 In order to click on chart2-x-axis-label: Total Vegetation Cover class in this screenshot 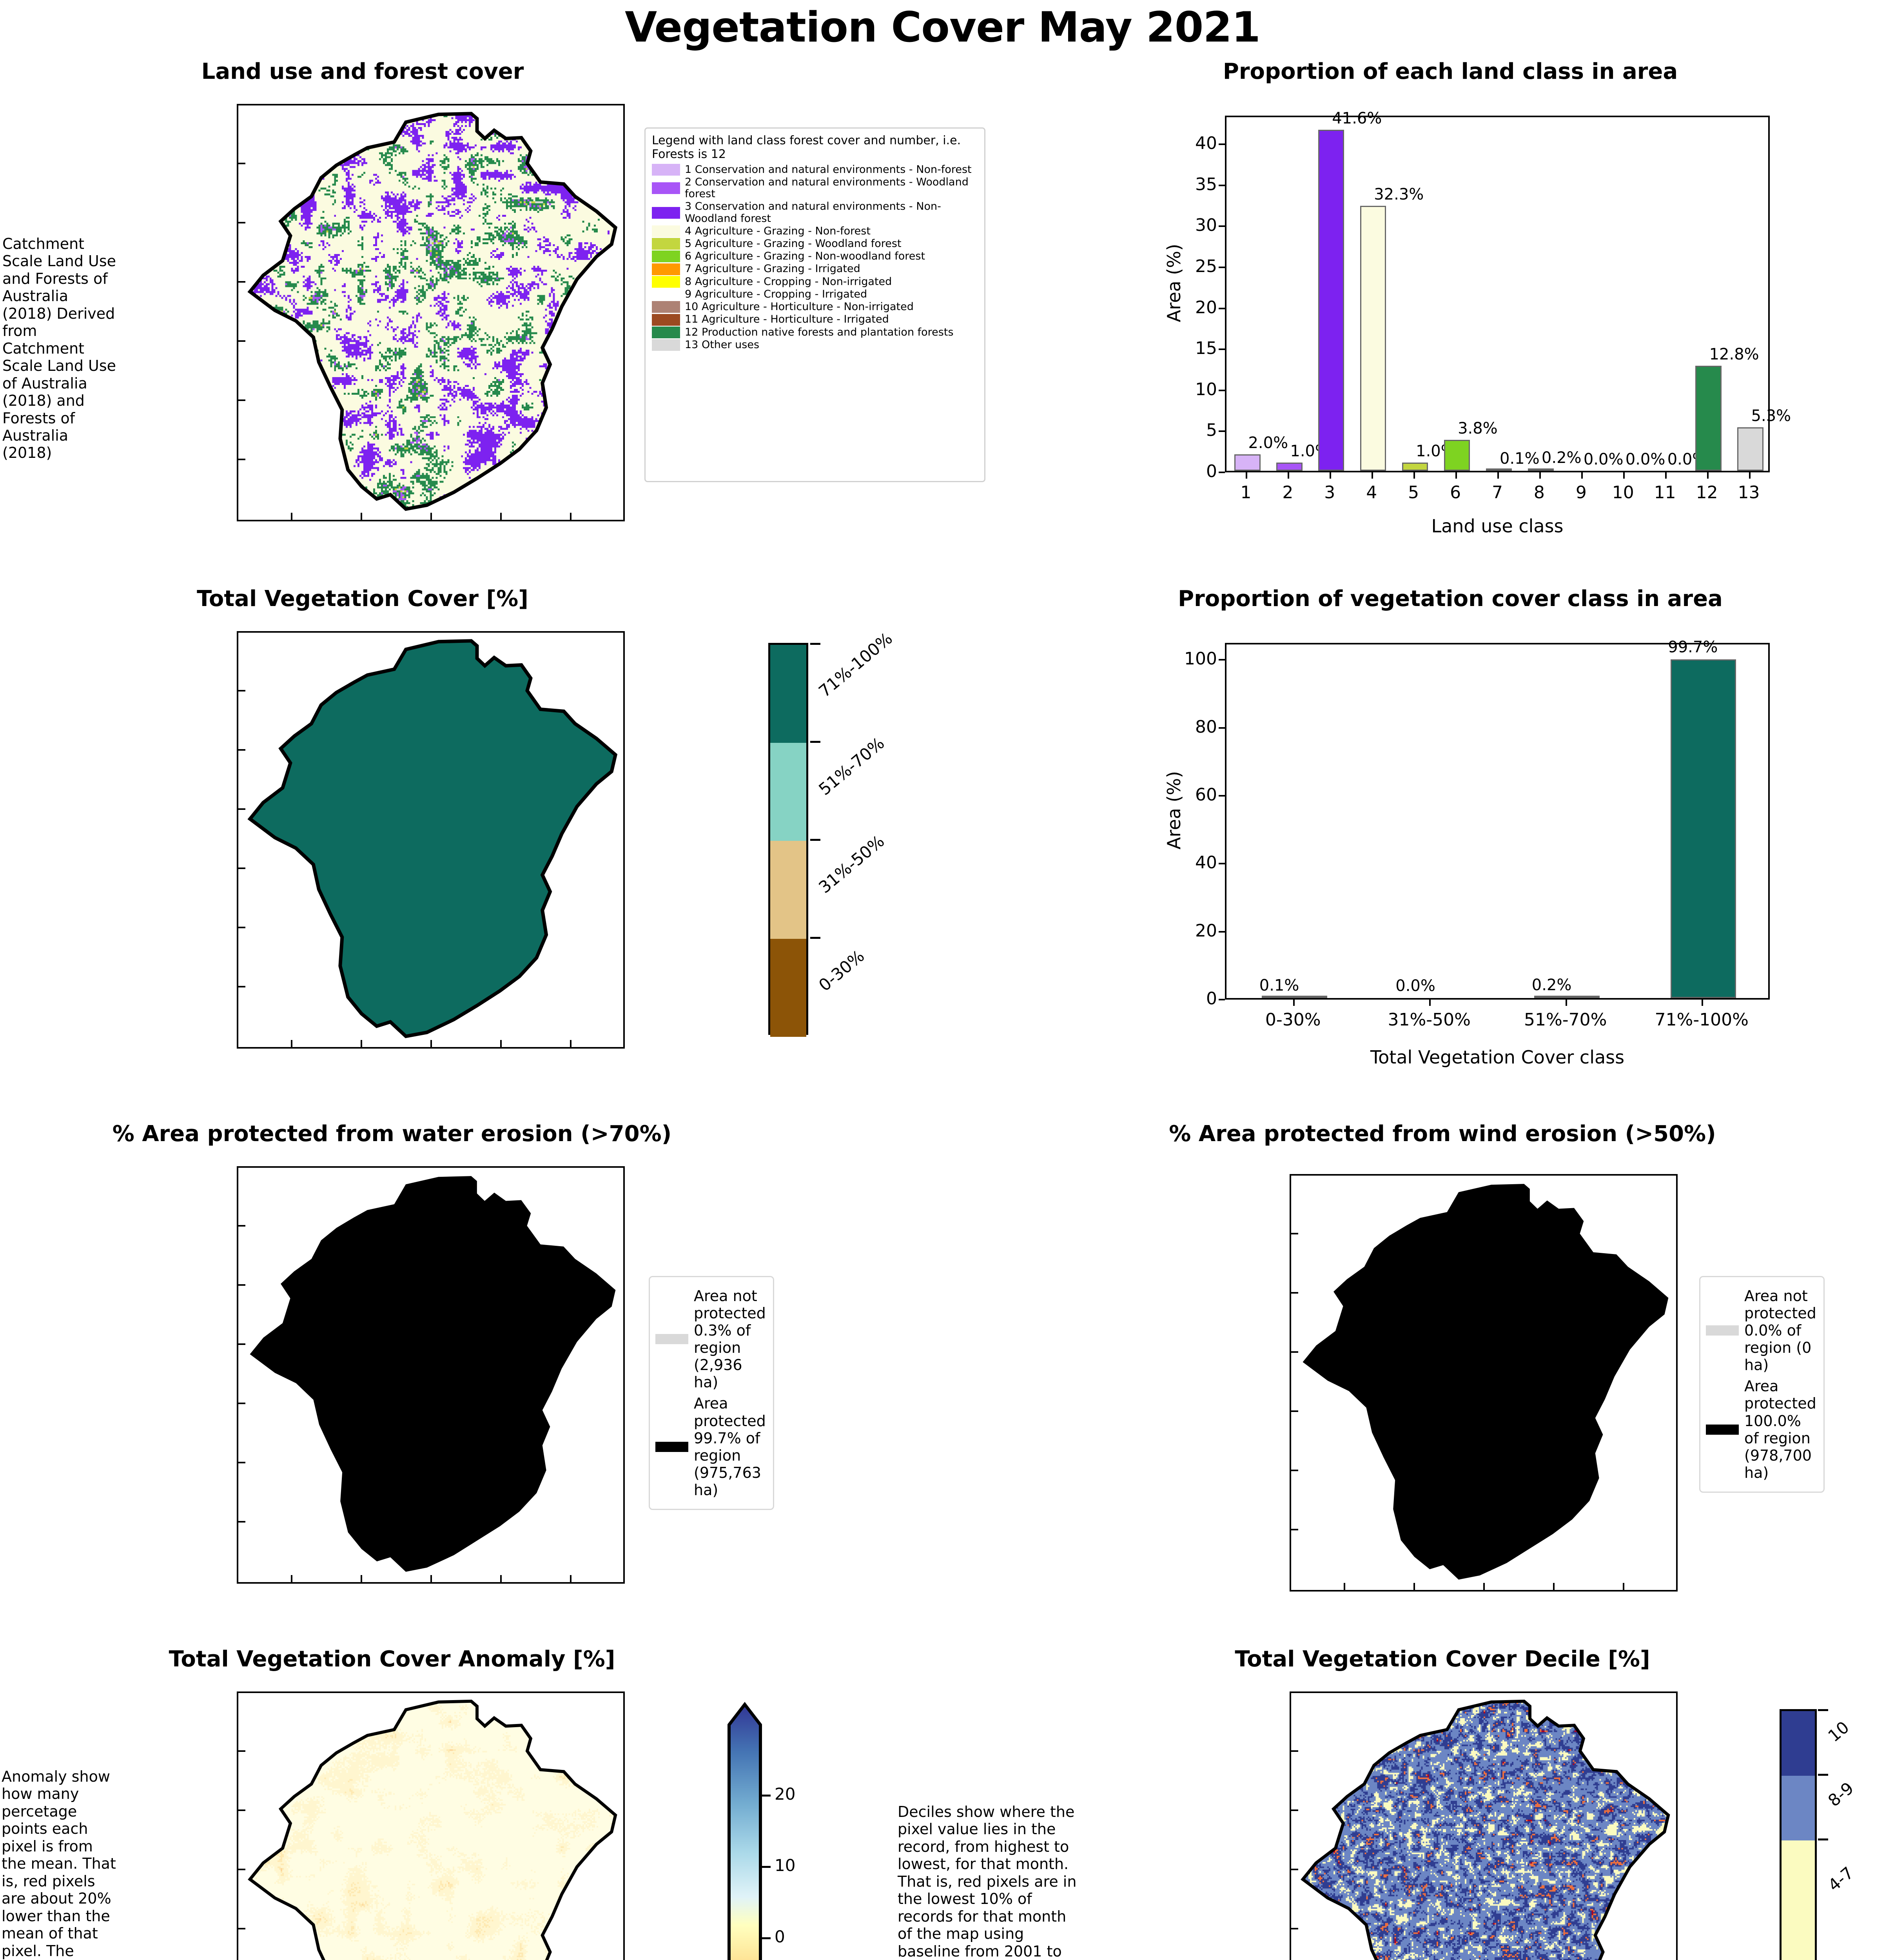, I will do `click(1497, 1057)`.